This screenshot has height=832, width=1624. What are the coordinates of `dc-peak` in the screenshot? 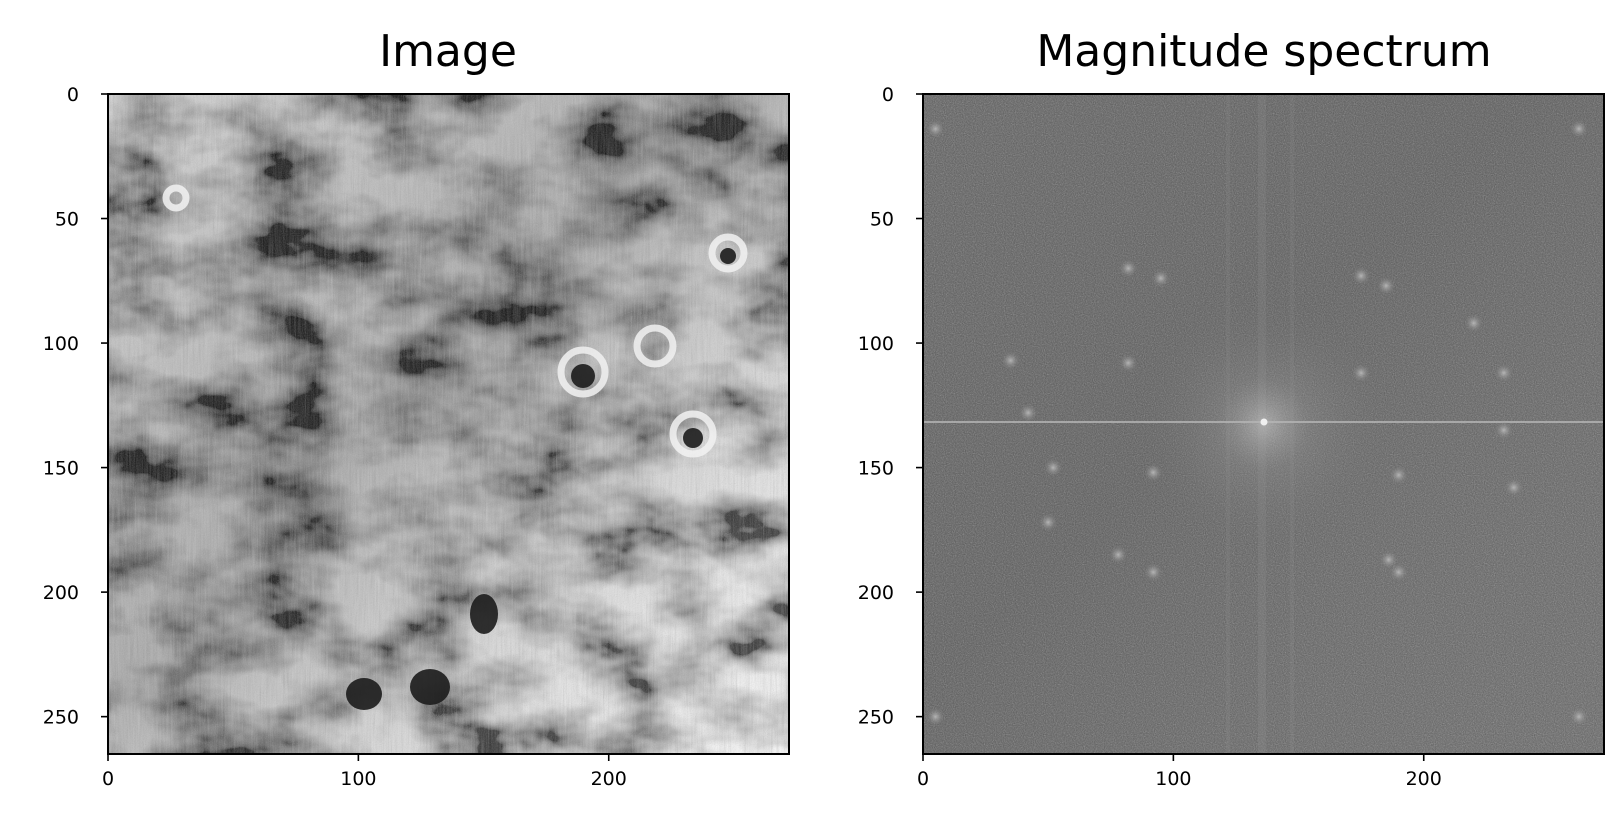 It's located at (1264, 422).